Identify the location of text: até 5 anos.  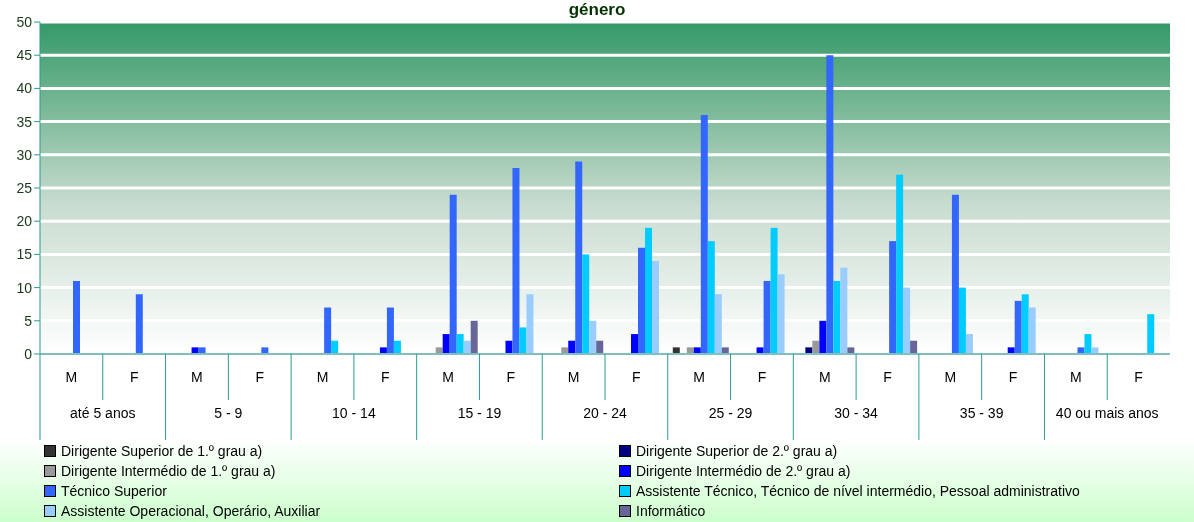
(103, 413).